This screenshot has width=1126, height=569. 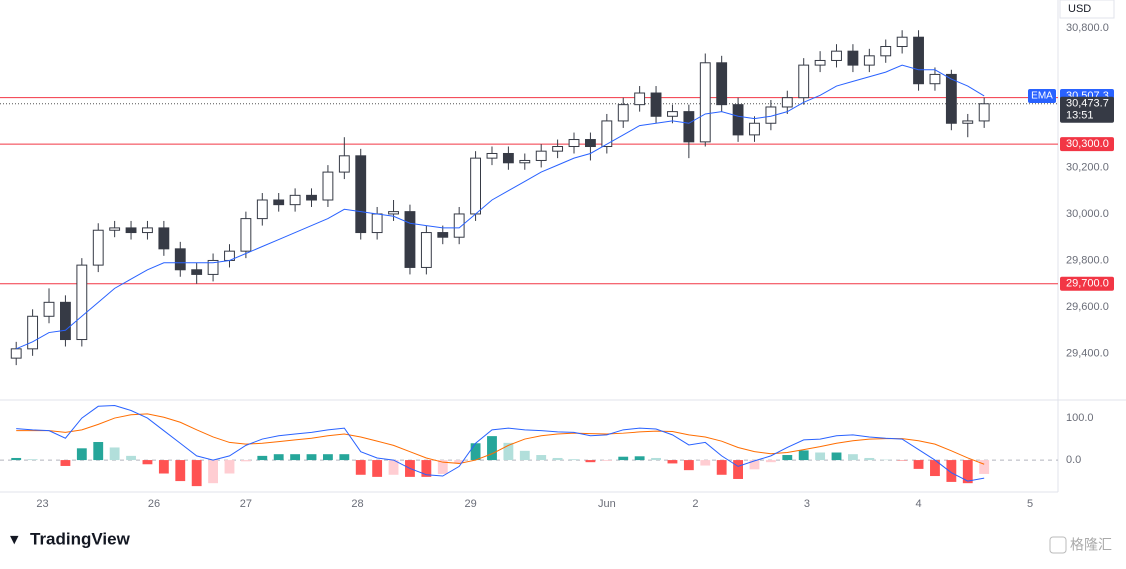 I want to click on x-tick-label: 29, so click(x=471, y=504).